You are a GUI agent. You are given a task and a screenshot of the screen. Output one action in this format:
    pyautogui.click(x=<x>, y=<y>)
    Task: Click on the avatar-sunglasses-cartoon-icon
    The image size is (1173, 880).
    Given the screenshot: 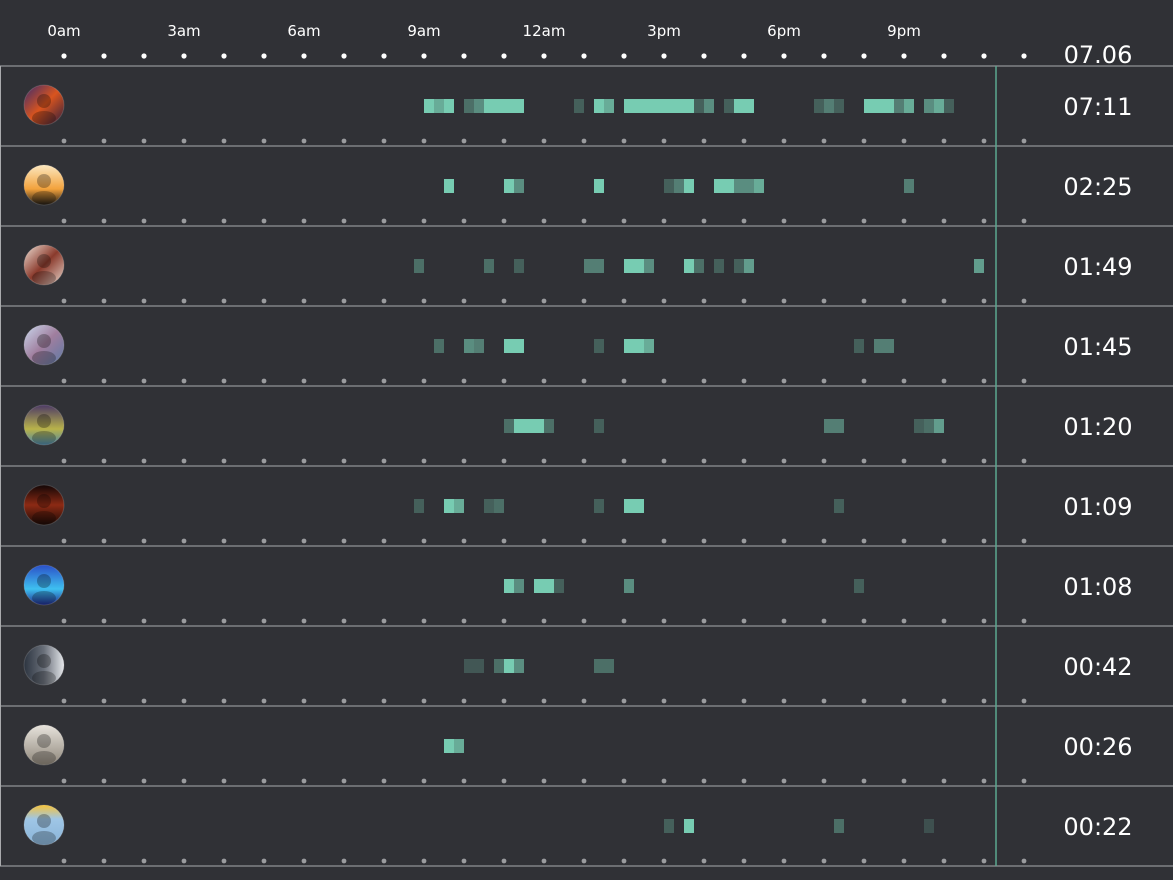 What is the action you would take?
    pyautogui.click(x=44, y=425)
    